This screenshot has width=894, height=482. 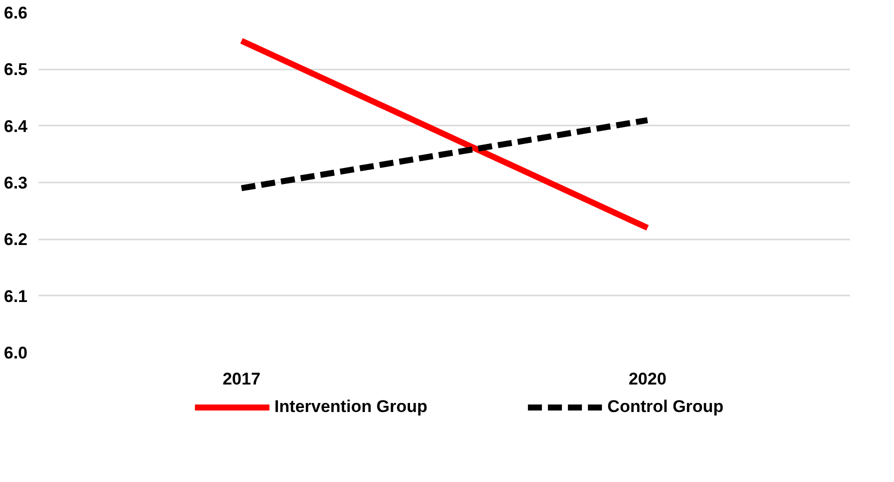 What do you see at coordinates (16, 296) in the screenshot?
I see `y-tick-label: 6.1` at bounding box center [16, 296].